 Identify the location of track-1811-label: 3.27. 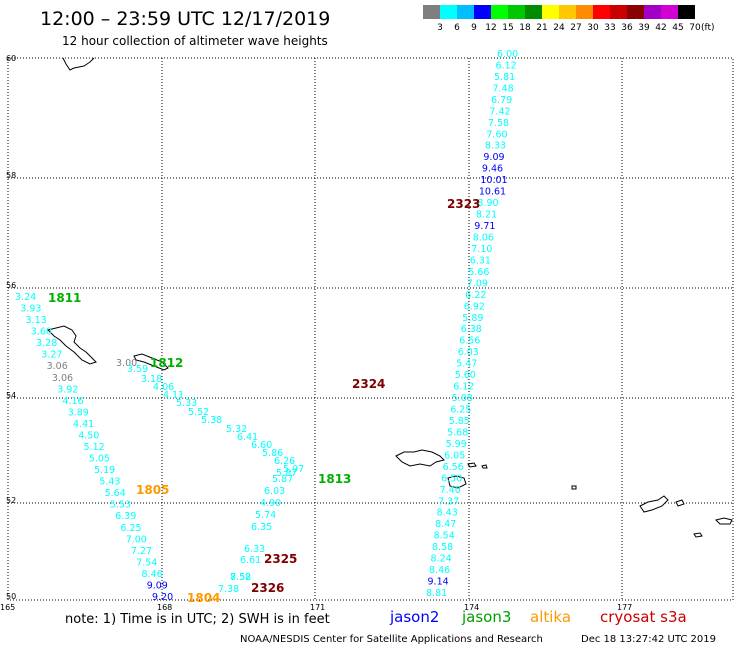
(51, 355).